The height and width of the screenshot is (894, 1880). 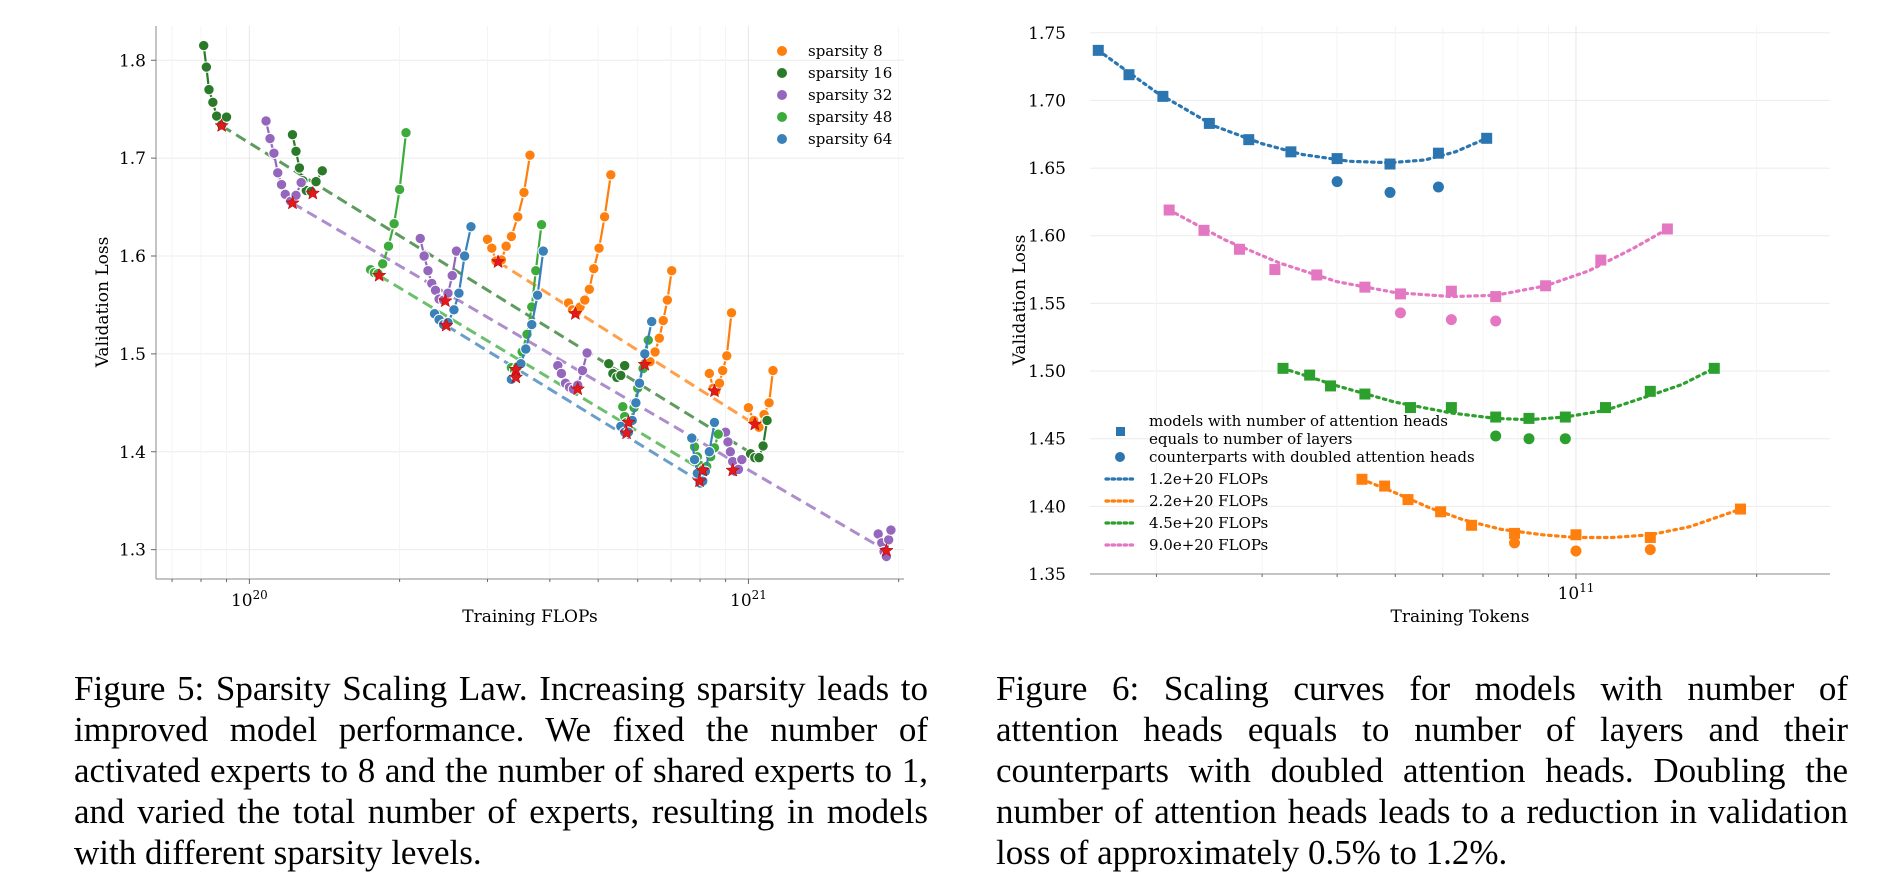 I want to click on fig5-tick-label-y: 1.3, so click(x=132, y=551).